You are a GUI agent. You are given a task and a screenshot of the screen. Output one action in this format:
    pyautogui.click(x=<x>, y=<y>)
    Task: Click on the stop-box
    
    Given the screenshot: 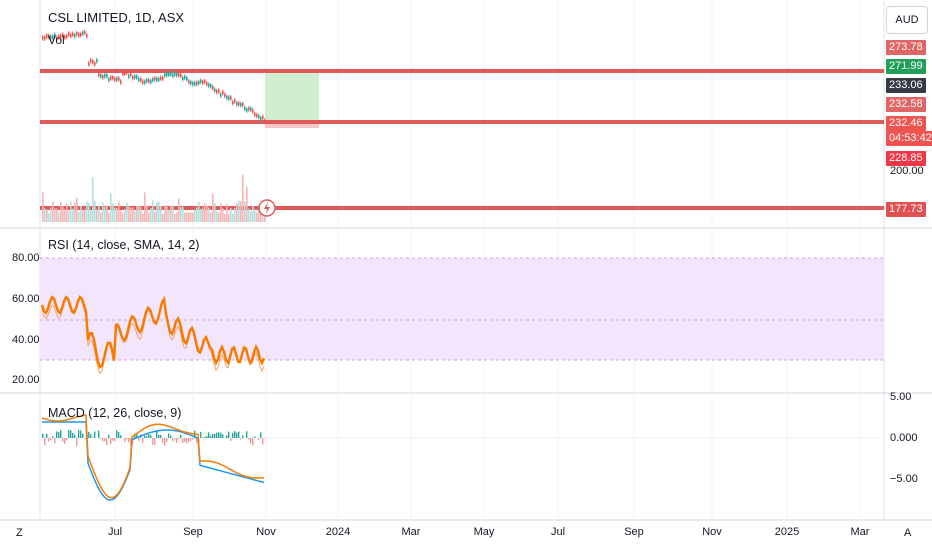 What is the action you would take?
    pyautogui.click(x=292, y=125)
    